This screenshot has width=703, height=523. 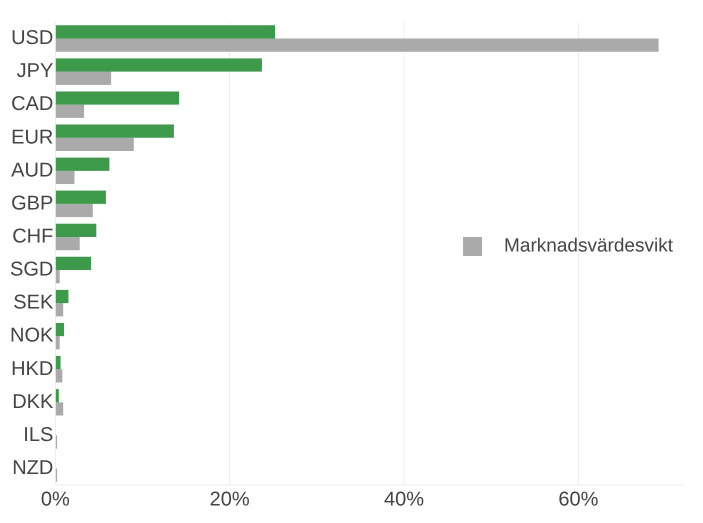 What do you see at coordinates (32, 38) in the screenshot?
I see `y-tick-label: USD` at bounding box center [32, 38].